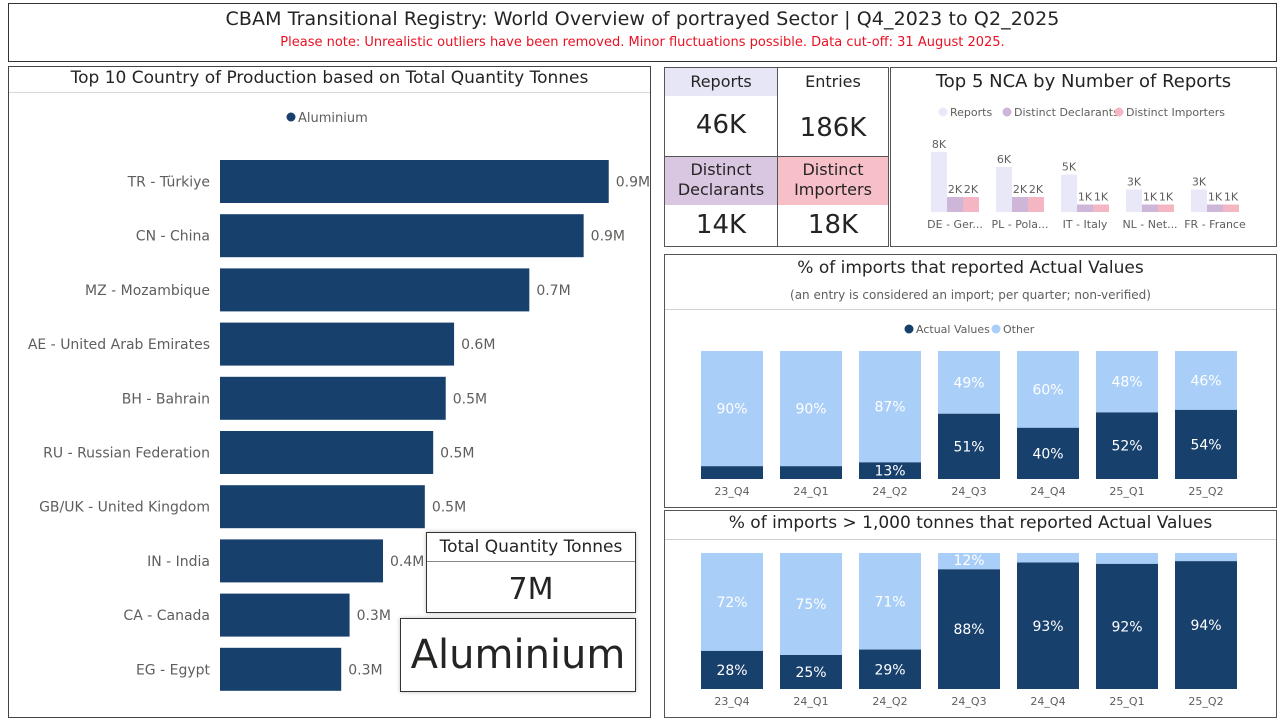 The height and width of the screenshot is (724, 1285). What do you see at coordinates (166, 616) in the screenshot?
I see `category-label: CA - Canada` at bounding box center [166, 616].